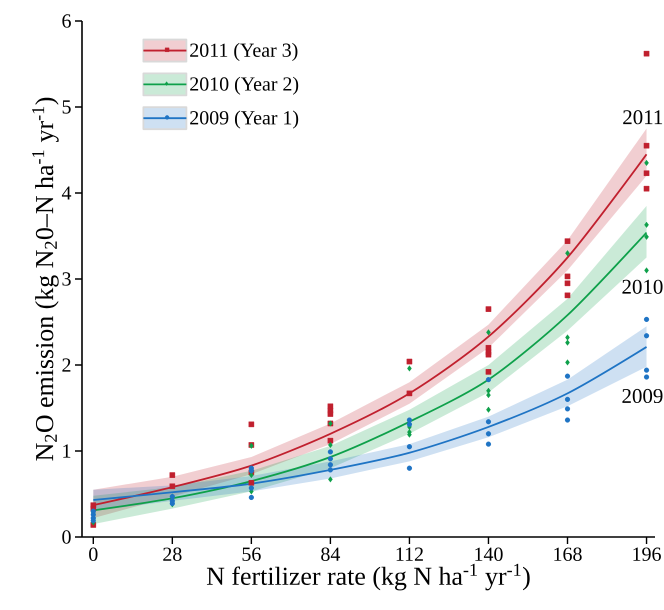 The height and width of the screenshot is (610, 664). Describe the element at coordinates (330, 554) in the screenshot. I see `x-tick-label: 84` at that location.